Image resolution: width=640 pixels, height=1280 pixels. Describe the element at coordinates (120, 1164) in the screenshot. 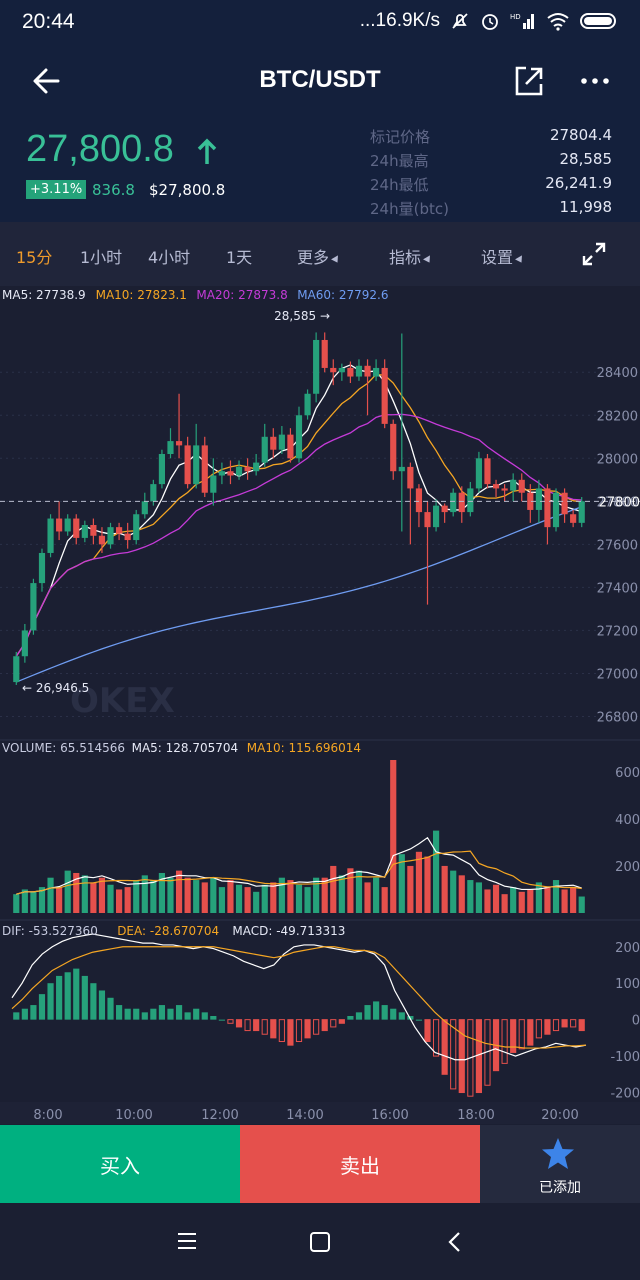

I see `buy-button: 买入` at that location.